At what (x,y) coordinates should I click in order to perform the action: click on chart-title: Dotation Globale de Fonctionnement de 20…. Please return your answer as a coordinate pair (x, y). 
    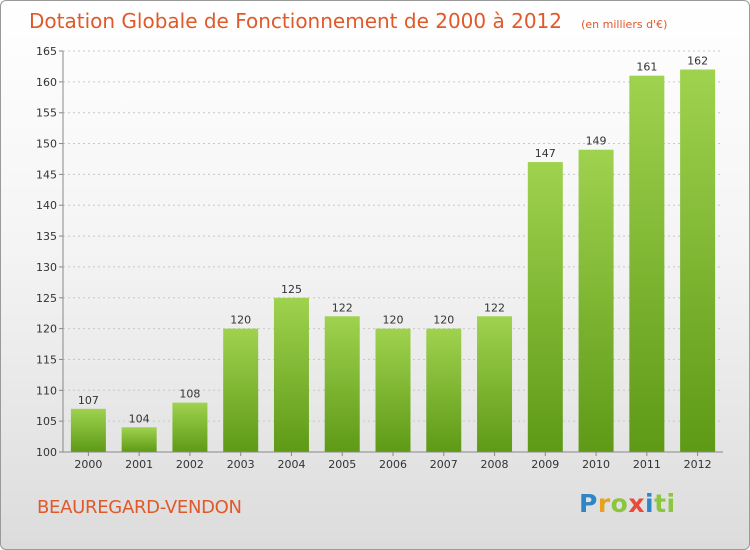
    Looking at the image, I should click on (295, 21).